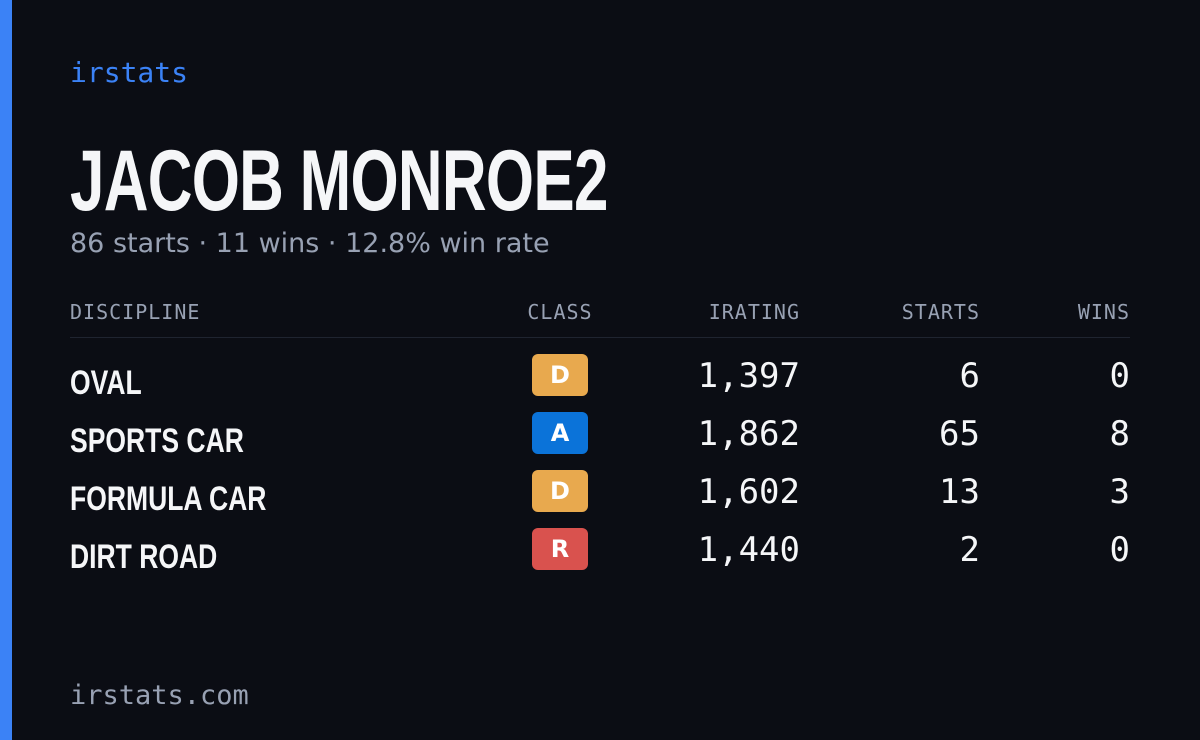  What do you see at coordinates (969, 550) in the screenshot?
I see `cell-value: 2` at bounding box center [969, 550].